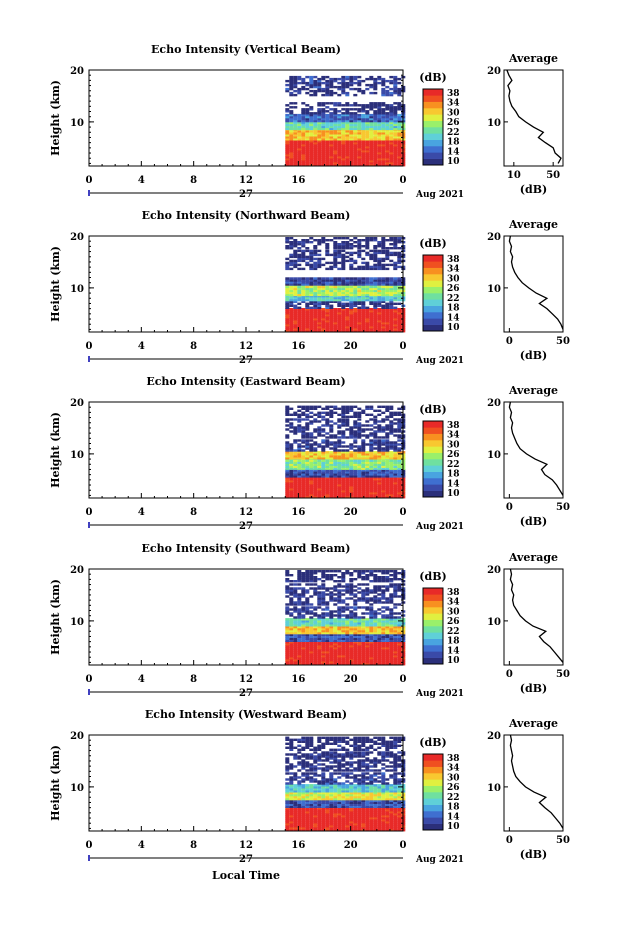 The width and height of the screenshot is (618, 929). I want to click on x-tick-label: 12, so click(246, 512).